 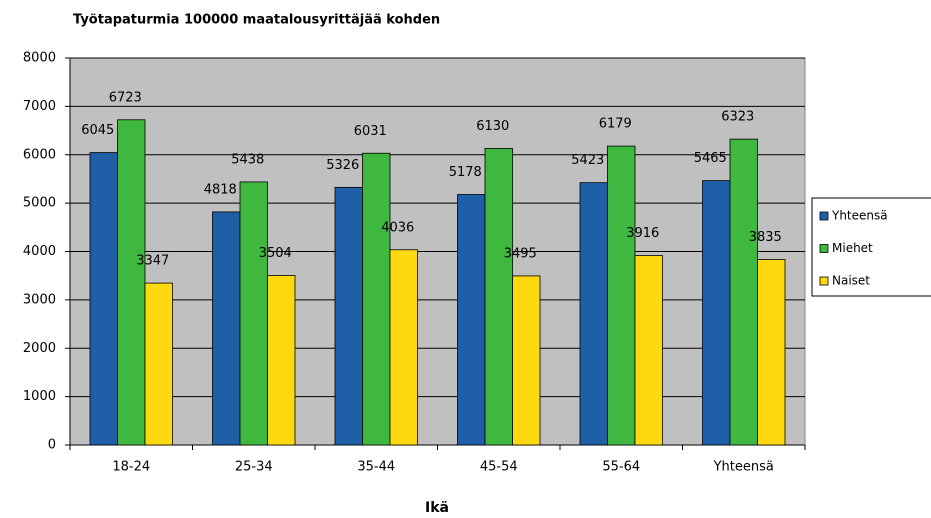 What do you see at coordinates (39, 106) in the screenshot?
I see `y-tick-label: 7000` at bounding box center [39, 106].